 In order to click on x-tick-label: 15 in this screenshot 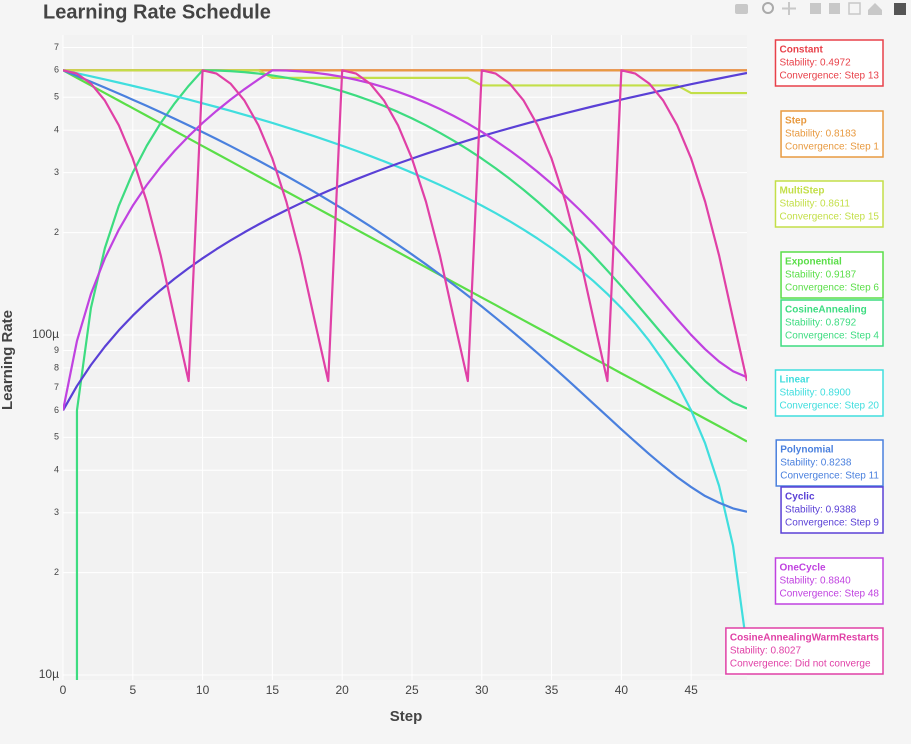, I will do `click(273, 690)`.